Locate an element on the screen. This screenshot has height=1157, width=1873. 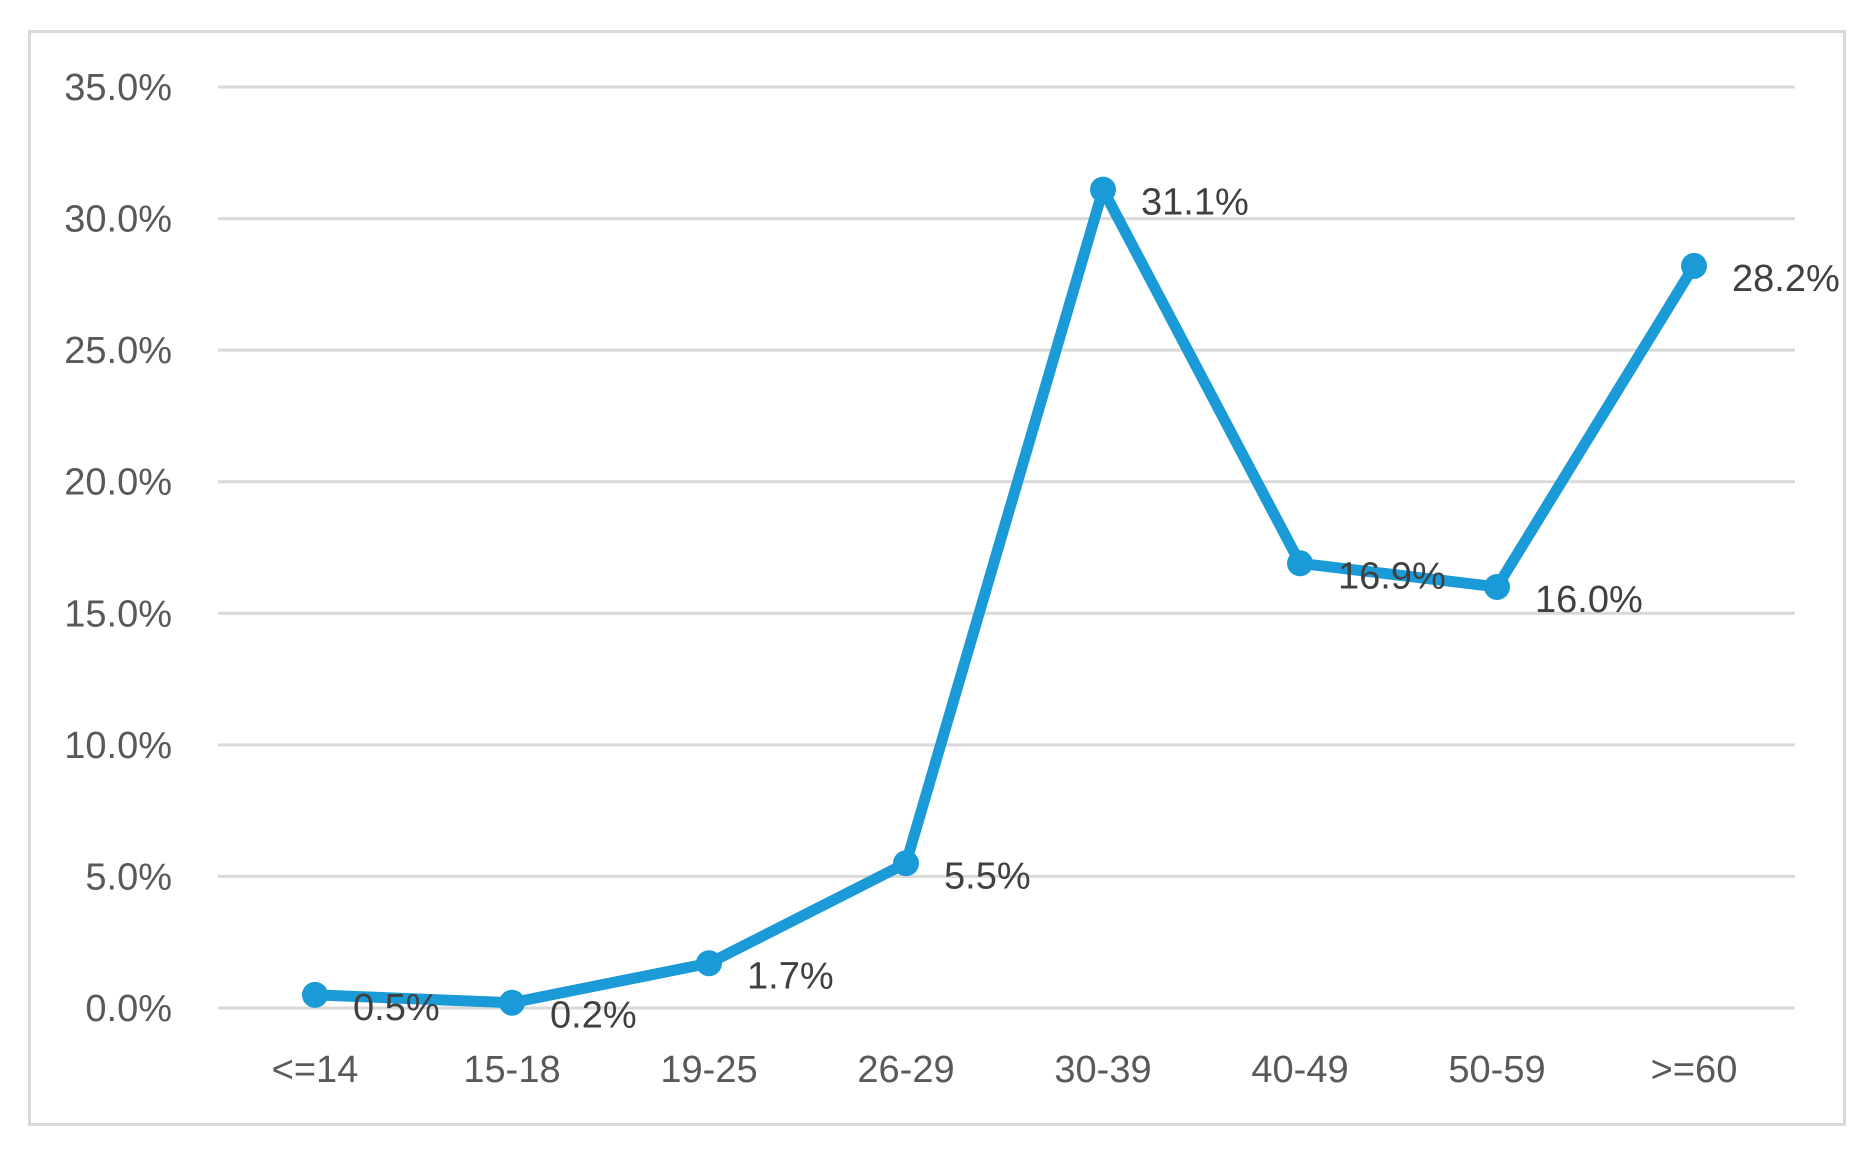
x-tick-label: 19-25 is located at coordinates (708, 1070).